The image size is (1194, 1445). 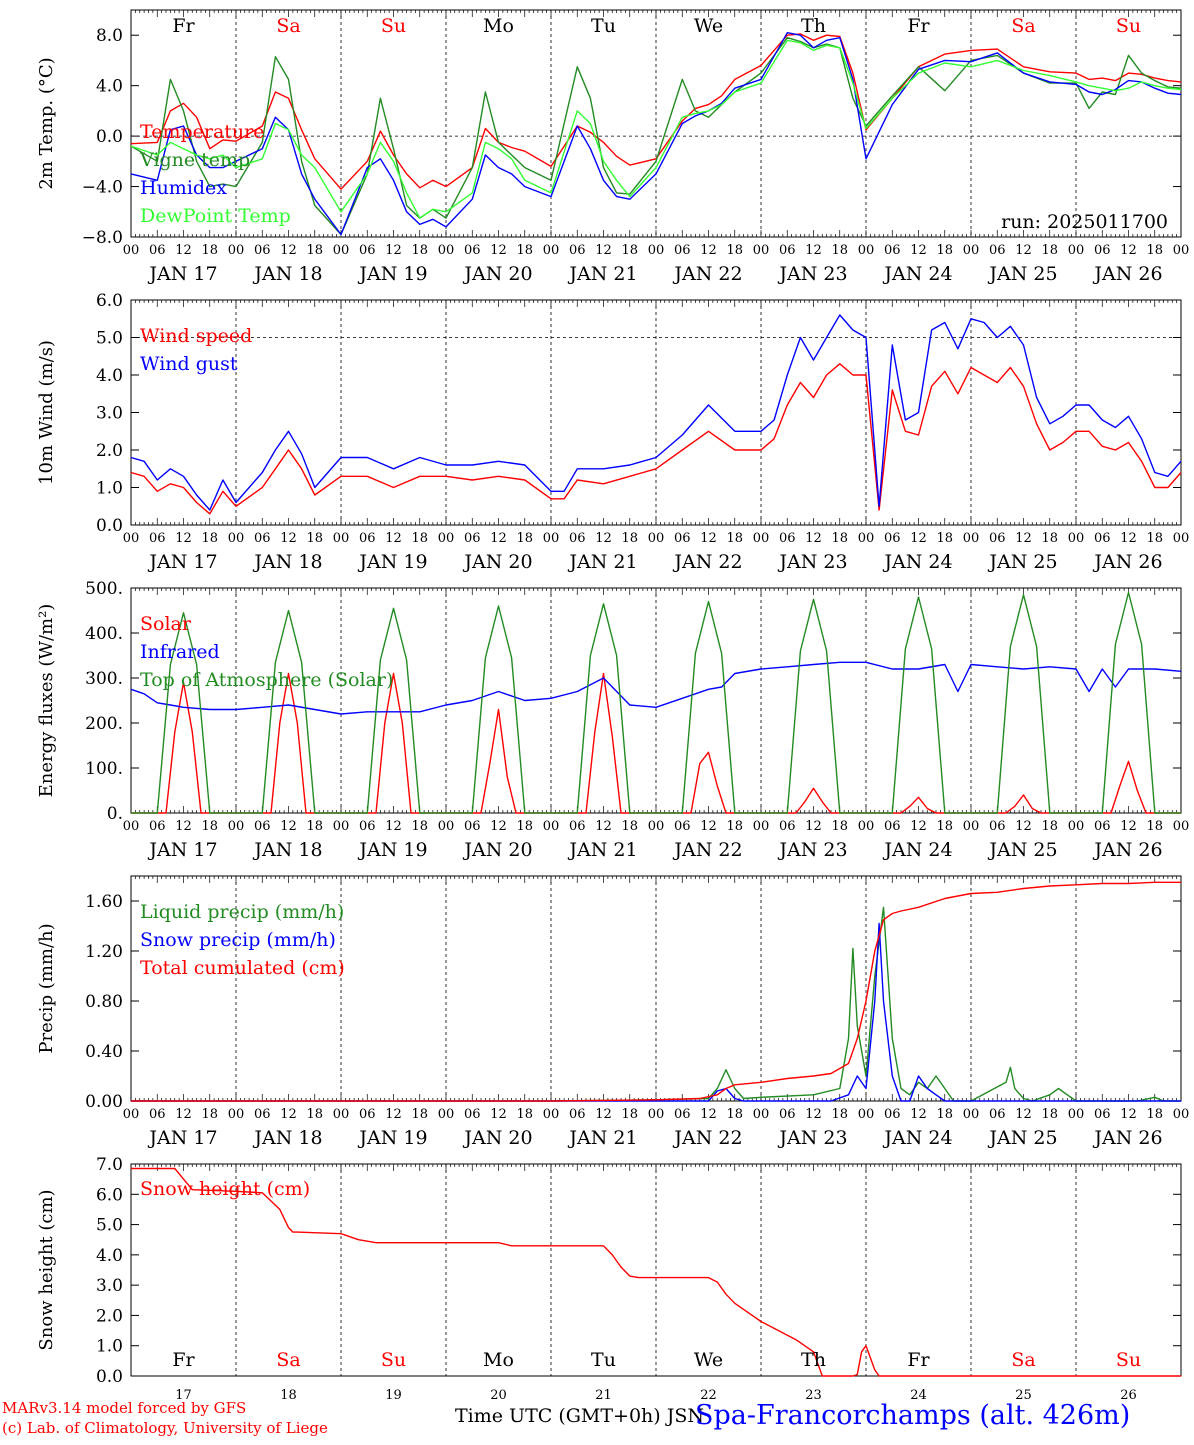 I want to click on day-name-top: Fr, so click(x=183, y=26).